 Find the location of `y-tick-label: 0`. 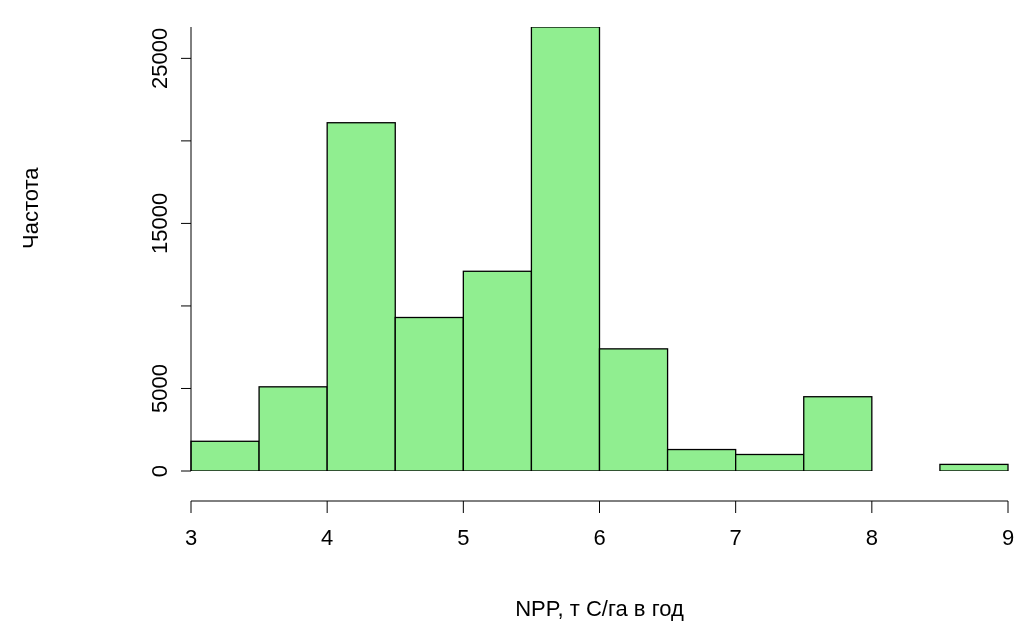

y-tick-label: 0 is located at coordinates (159, 471).